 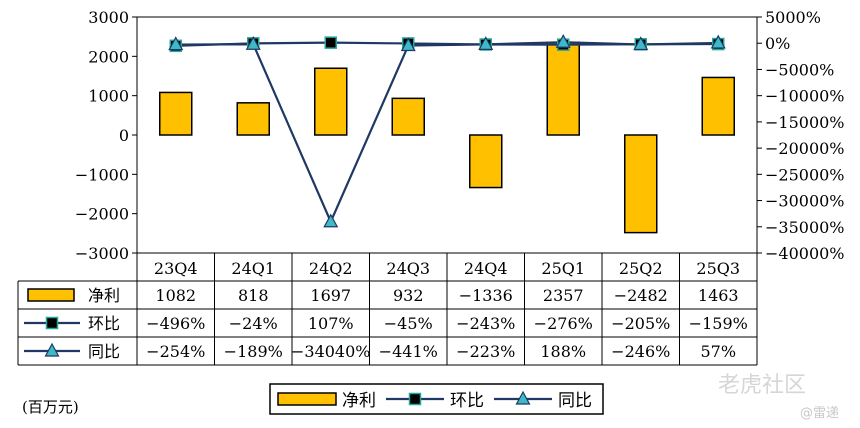 What do you see at coordinates (408, 323) in the screenshot?
I see `table-cell: −45%` at bounding box center [408, 323].